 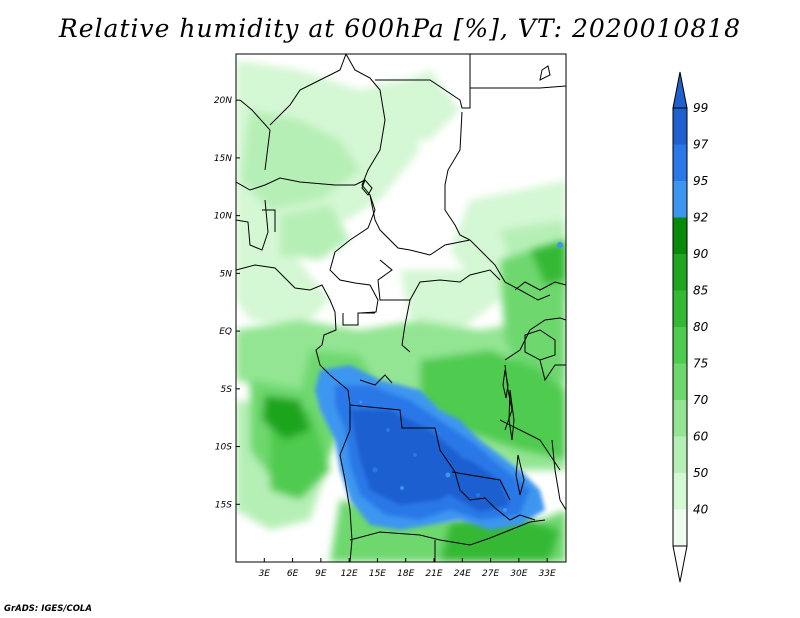 I want to click on lon-tick-label: 15E, so click(x=377, y=574).